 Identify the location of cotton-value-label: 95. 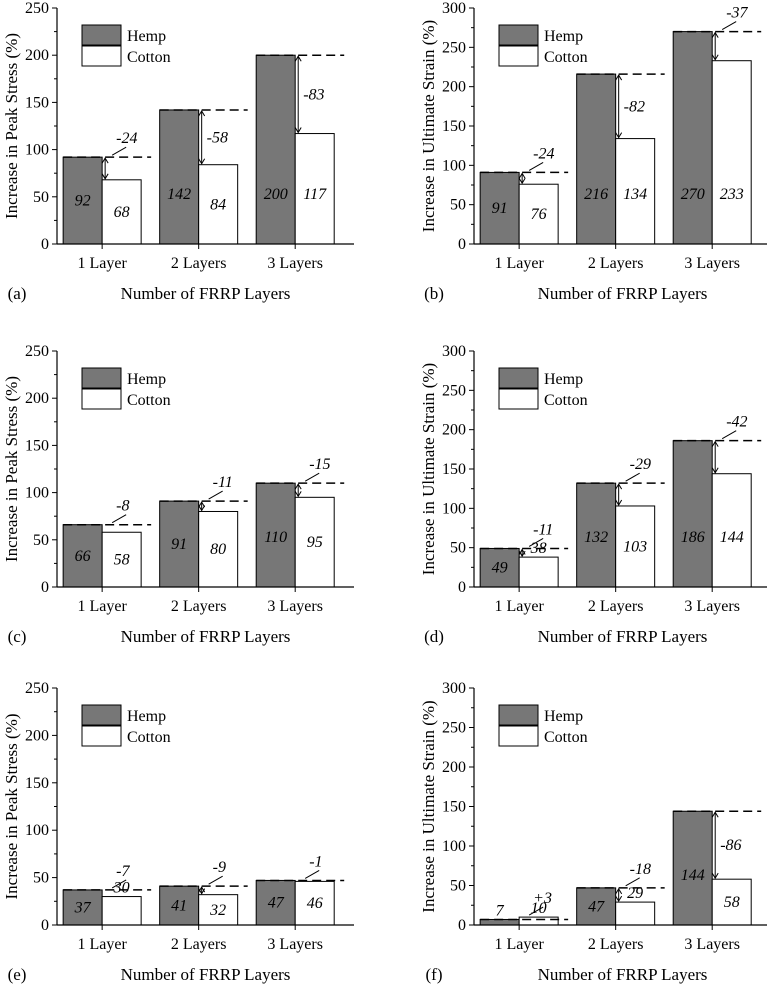
(315, 542).